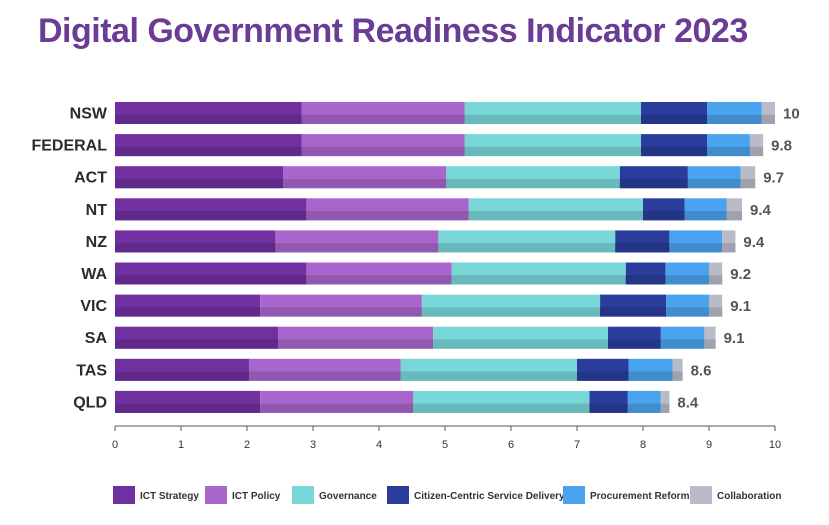 Image resolution: width=829 pixels, height=525 pixels. Describe the element at coordinates (379, 445) in the screenshot. I see `x-tick-label-4: 4` at that location.